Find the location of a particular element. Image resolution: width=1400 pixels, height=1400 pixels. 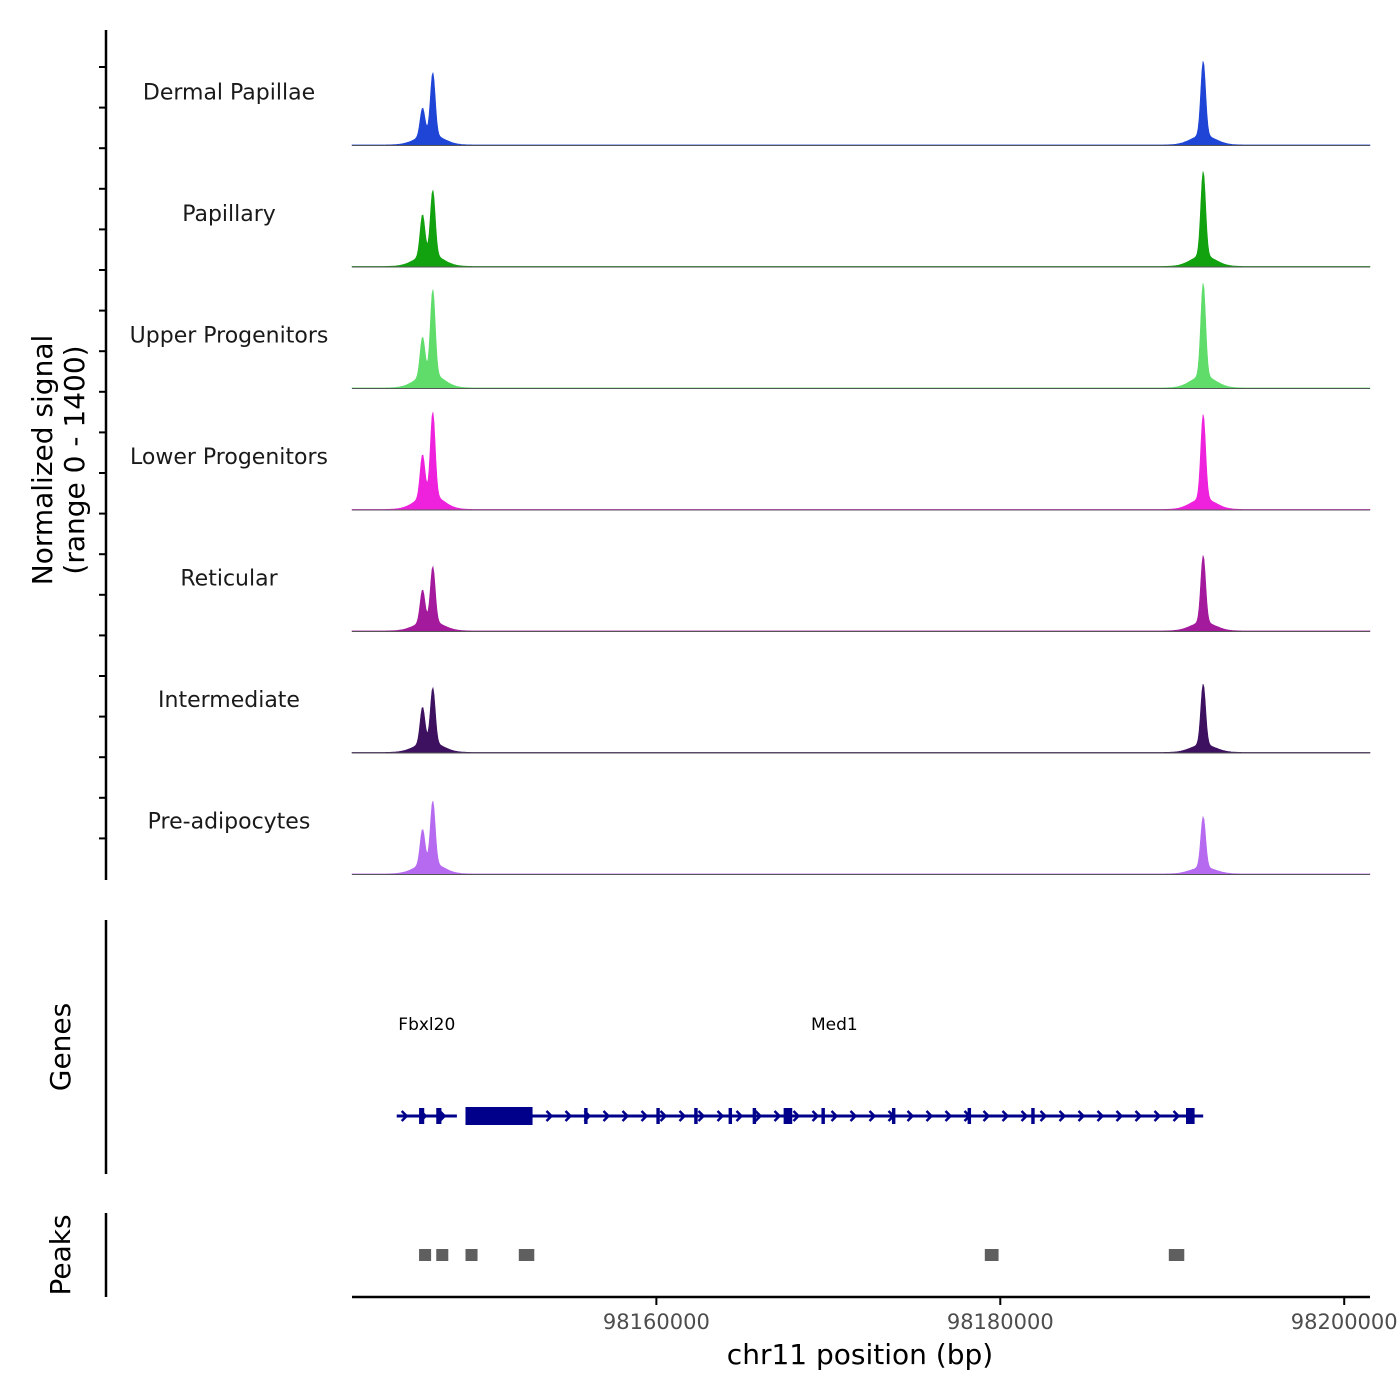

track-pre-adipocytes: Pre-adipocytes is located at coordinates (759, 837).